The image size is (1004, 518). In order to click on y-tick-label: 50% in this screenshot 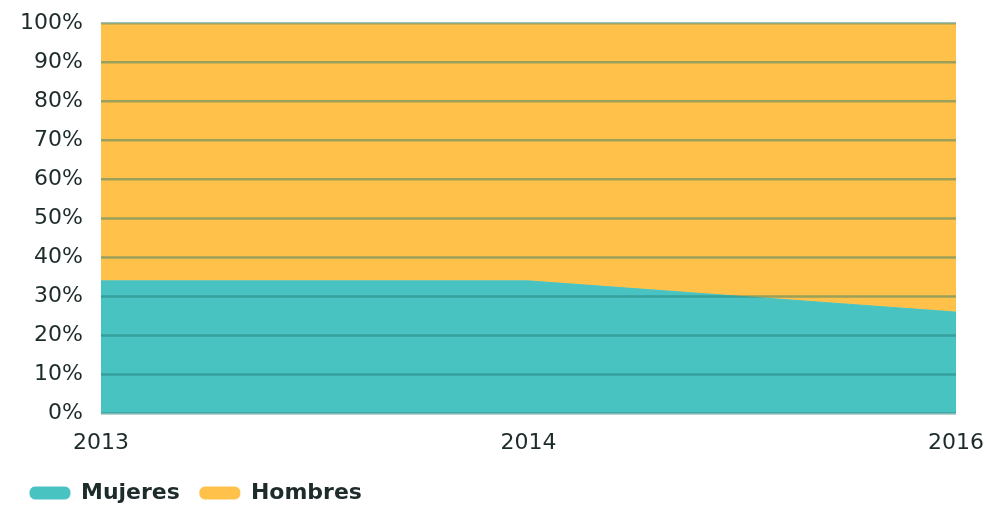, I will do `click(58, 217)`.